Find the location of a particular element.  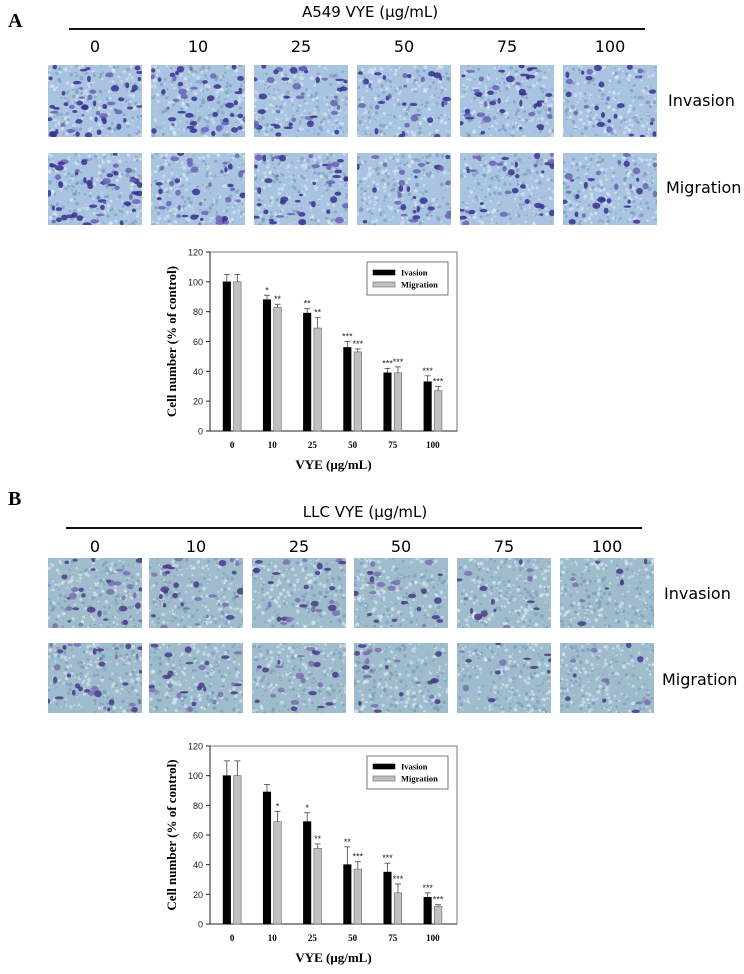

y-tick-label: 100 is located at coordinates (195, 776).